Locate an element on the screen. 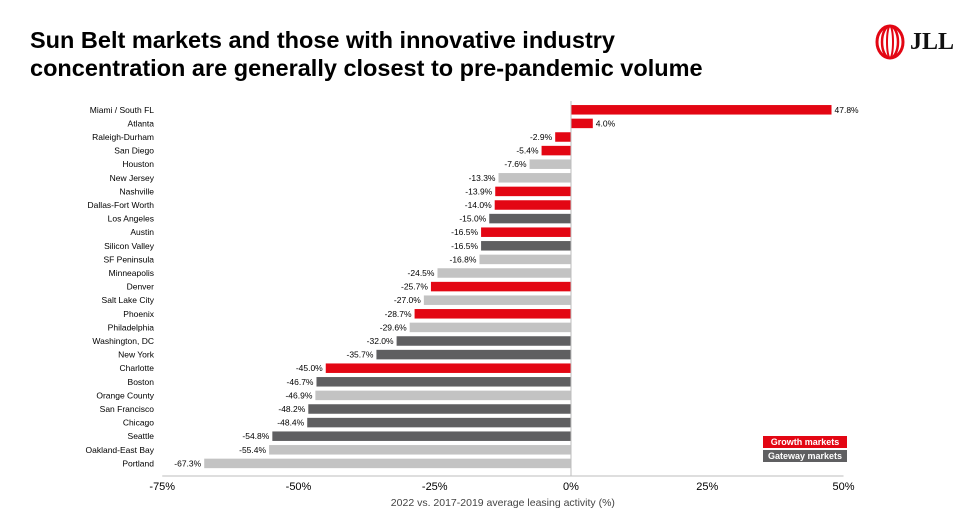 This screenshot has height=512, width=960. category-label: Salt Lake City is located at coordinates (128, 300).